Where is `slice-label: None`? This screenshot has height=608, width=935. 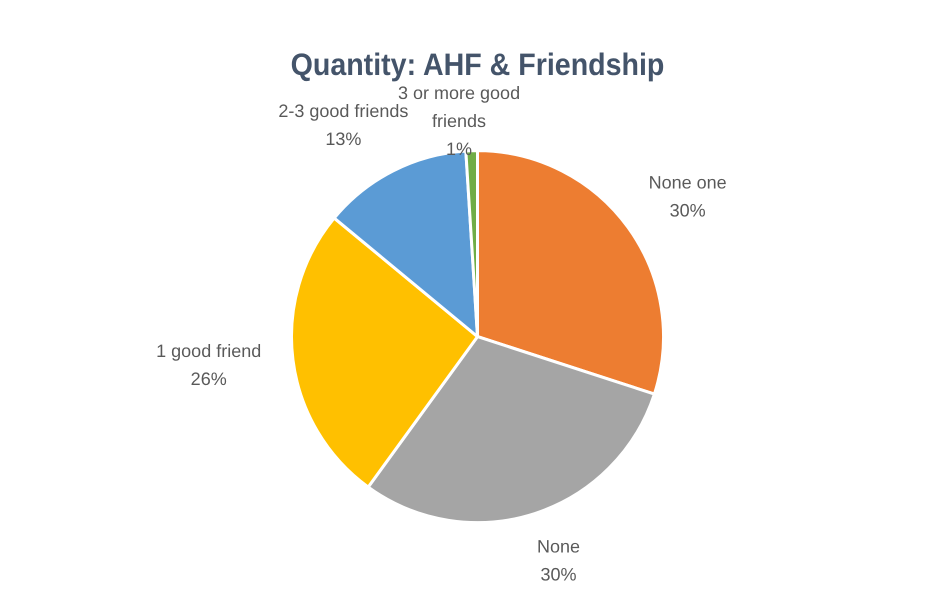 slice-label: None is located at coordinates (558, 546).